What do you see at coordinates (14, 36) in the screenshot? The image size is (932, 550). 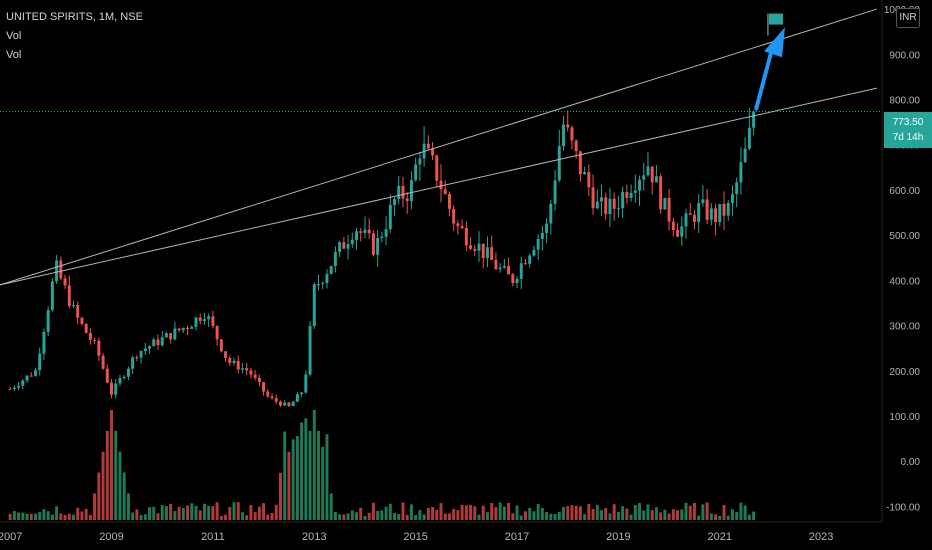 I see `volume-legend-1: Vol` at bounding box center [14, 36].